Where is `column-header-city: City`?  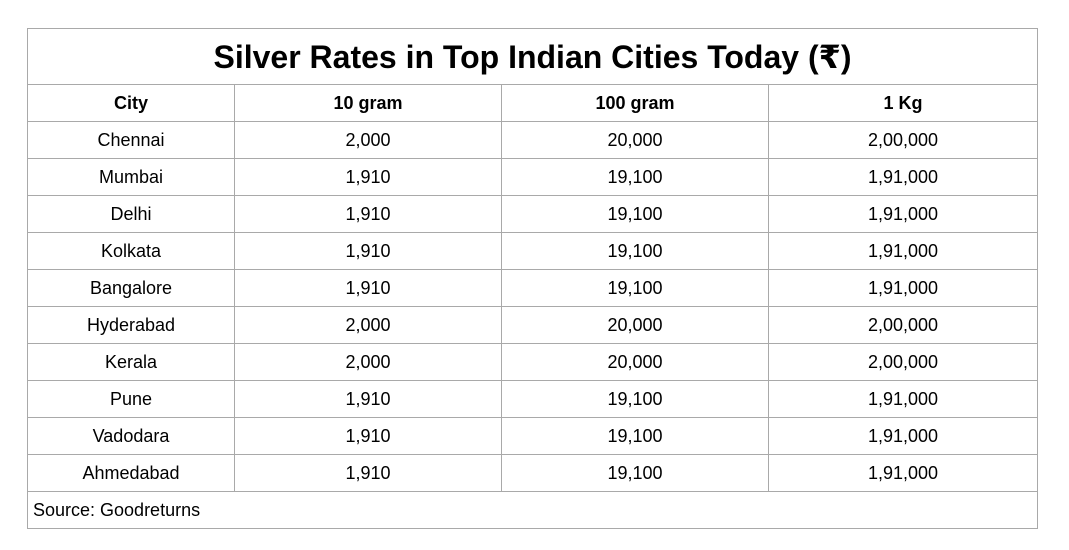 column-header-city: City is located at coordinates (131, 103).